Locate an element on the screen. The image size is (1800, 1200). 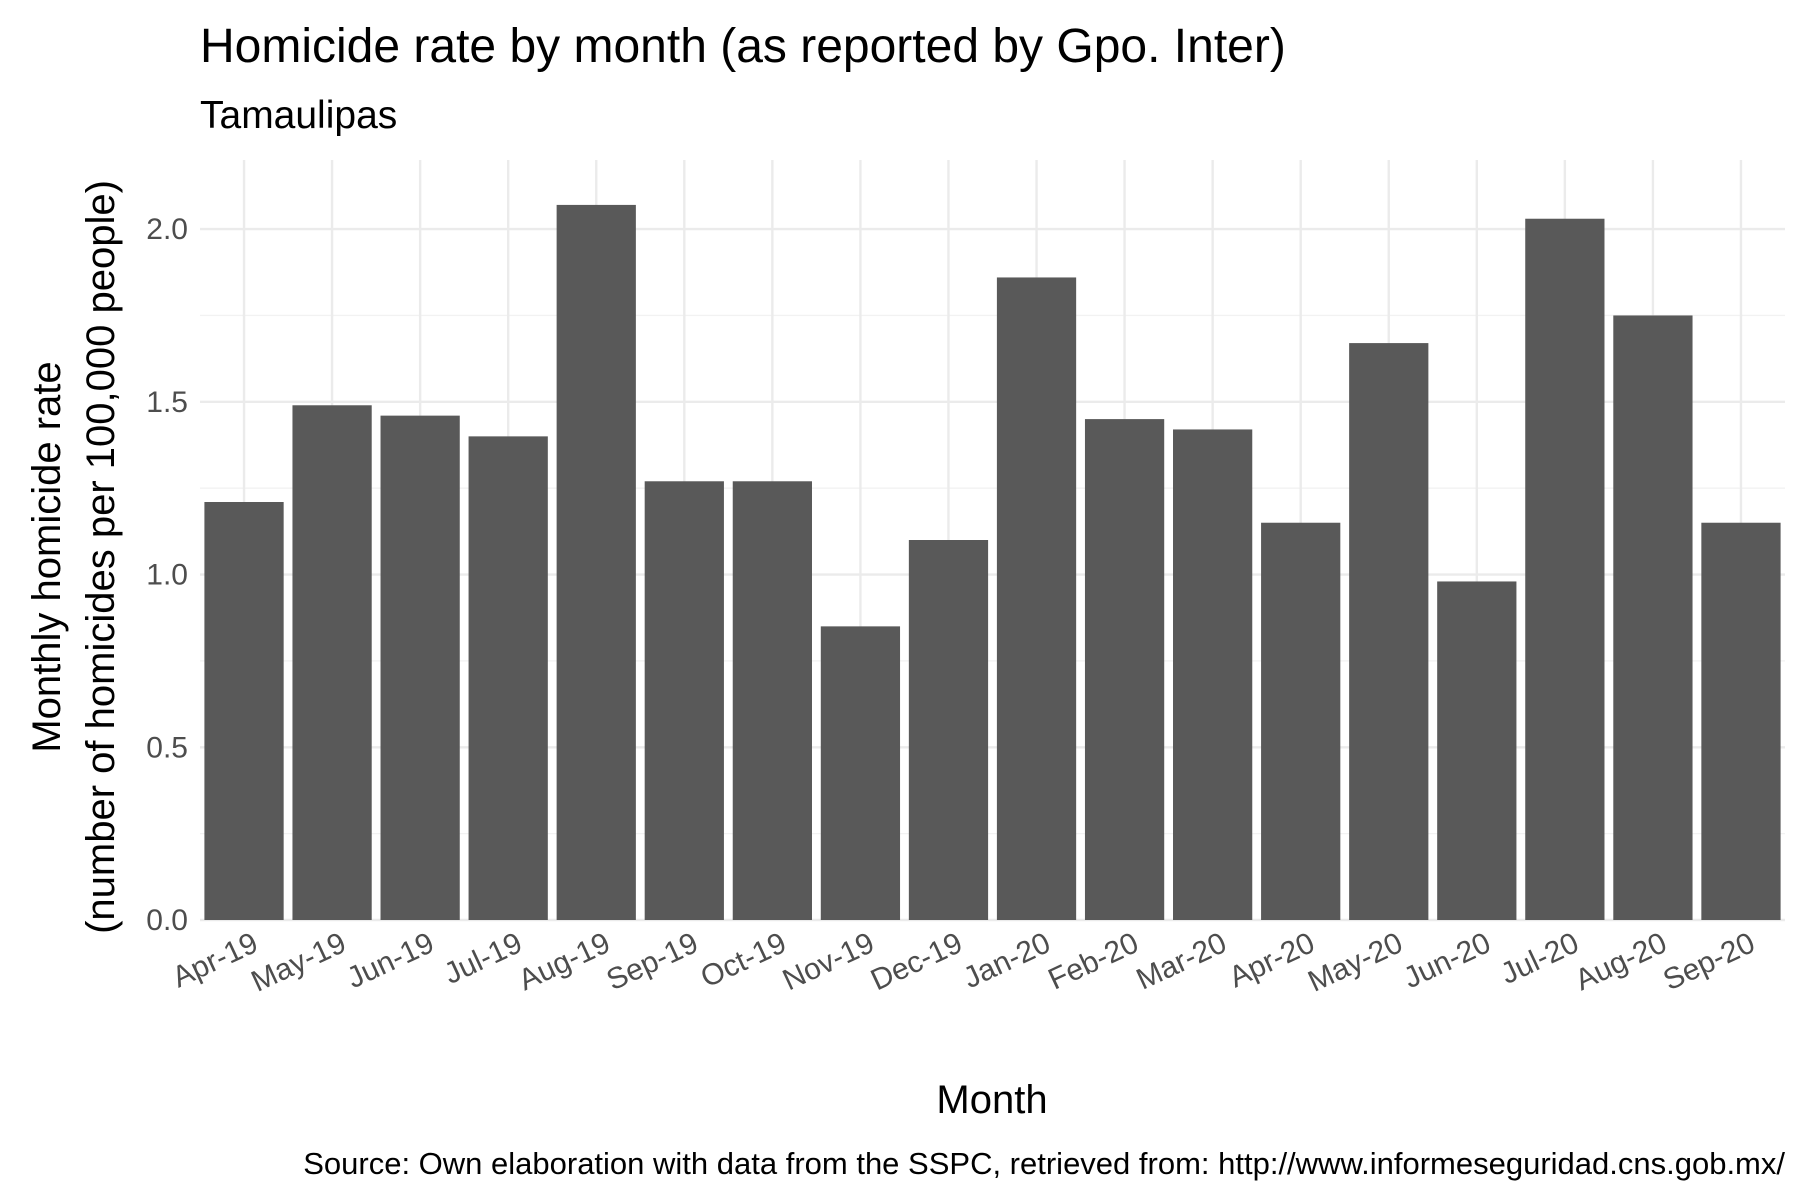
x-tick-label: Dec-19 is located at coordinates (917, 961).